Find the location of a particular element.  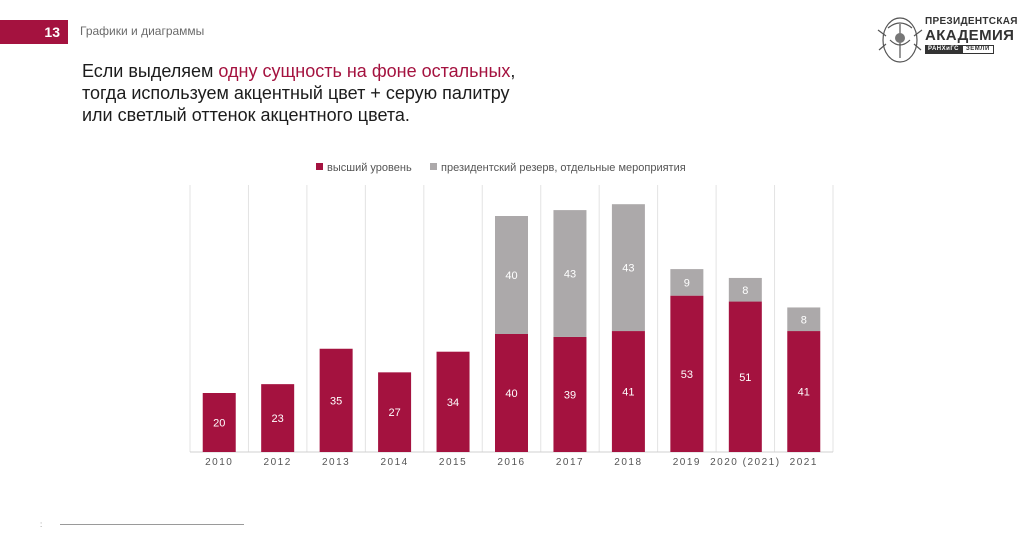

bar-label-top-level: 34 is located at coordinates (453, 403).